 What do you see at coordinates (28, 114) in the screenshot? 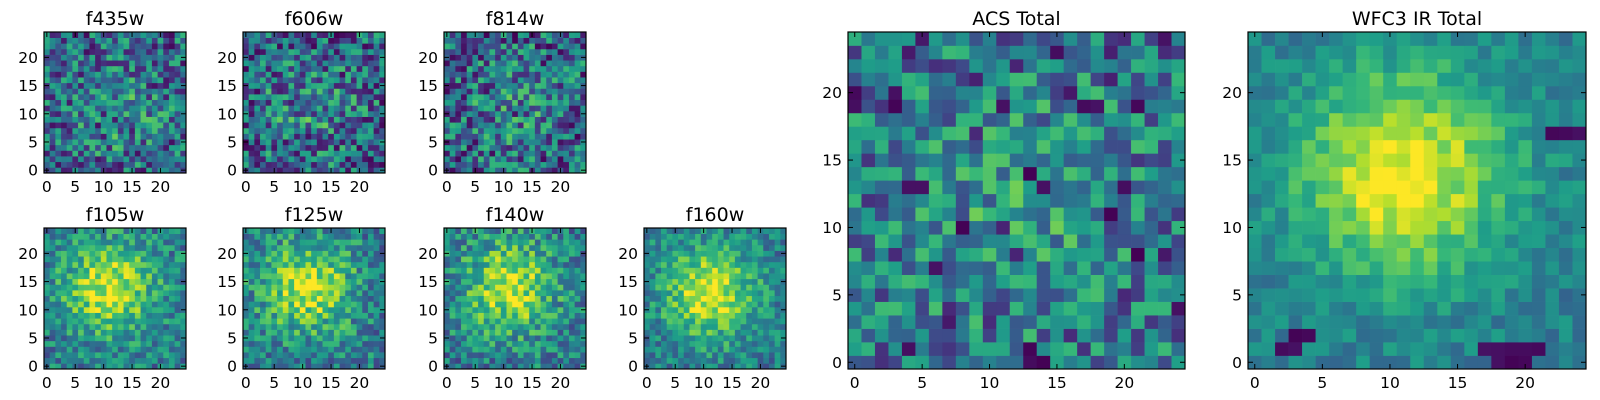
I see `y-tick-label: 10` at bounding box center [28, 114].